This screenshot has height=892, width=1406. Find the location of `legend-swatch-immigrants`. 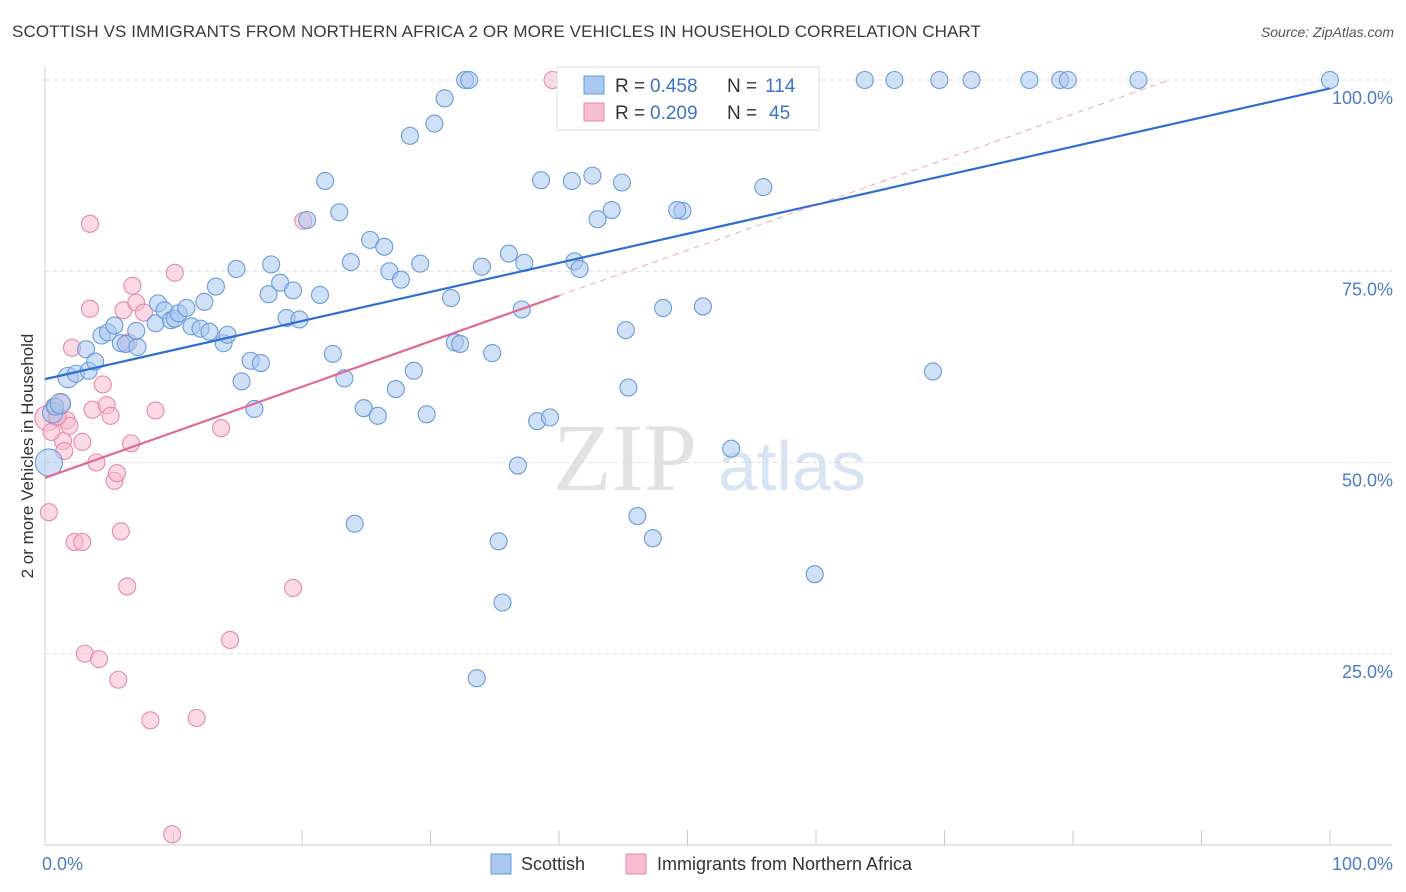

legend-swatch-immigrants is located at coordinates (594, 112).